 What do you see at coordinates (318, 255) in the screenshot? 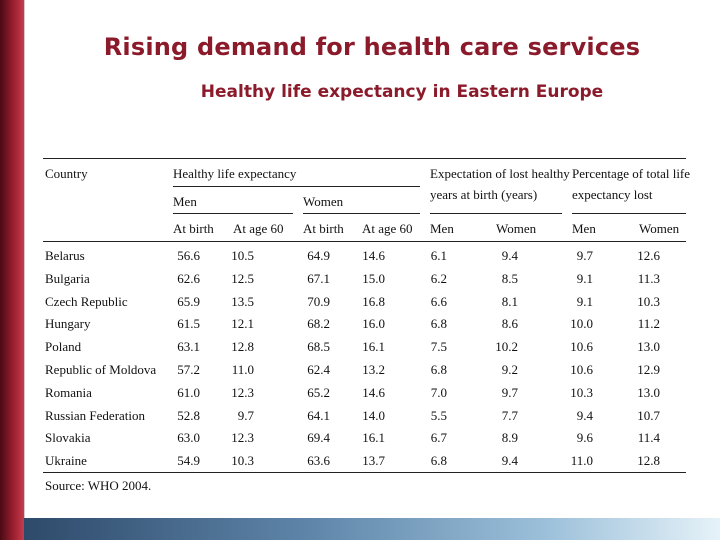
I see `value-cell: 64.9` at bounding box center [318, 255].